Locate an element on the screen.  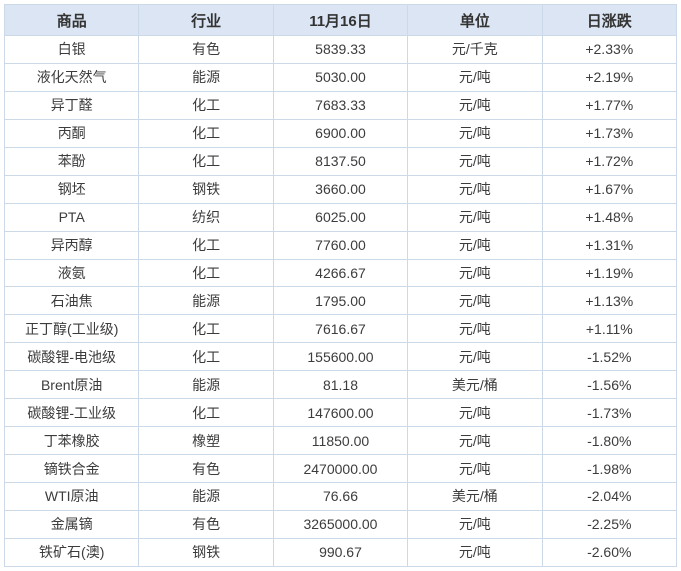
commodity-cell: 碳酸锂-工业级 is located at coordinates (71, 413).